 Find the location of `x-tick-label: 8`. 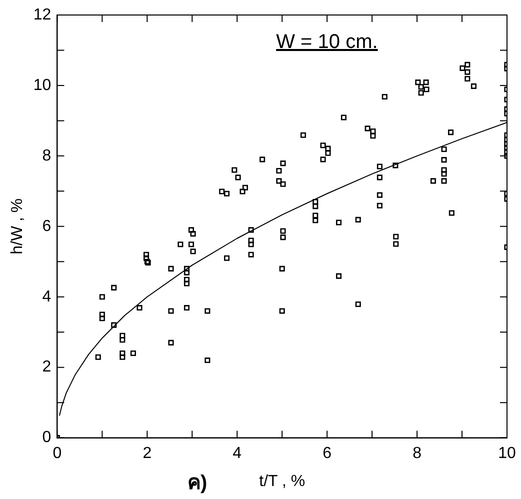

x-tick-label: 8 is located at coordinates (417, 453).